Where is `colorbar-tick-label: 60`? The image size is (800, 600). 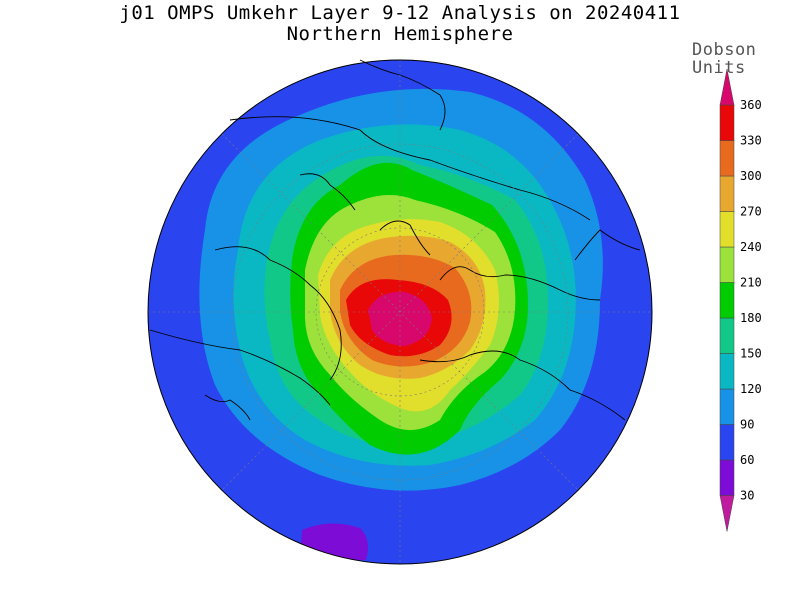
colorbar-tick-label: 60 is located at coordinates (747, 460).